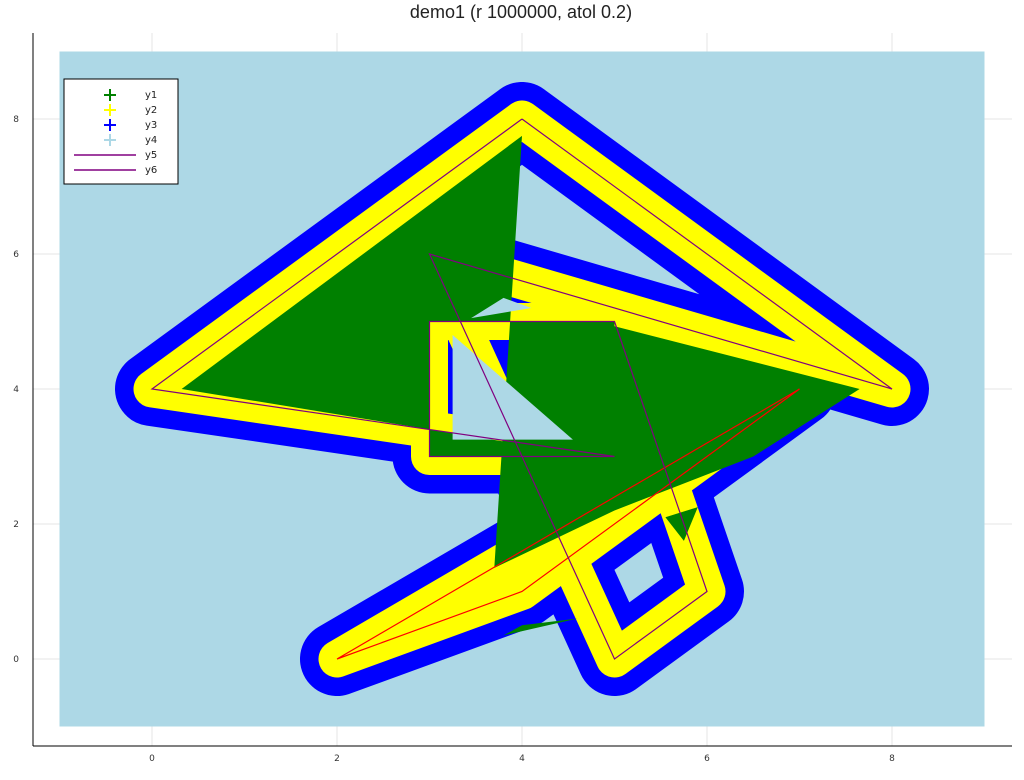 The height and width of the screenshot is (780, 1024). Describe the element at coordinates (151, 110) in the screenshot. I see `legend-label-y2: y2` at that location.